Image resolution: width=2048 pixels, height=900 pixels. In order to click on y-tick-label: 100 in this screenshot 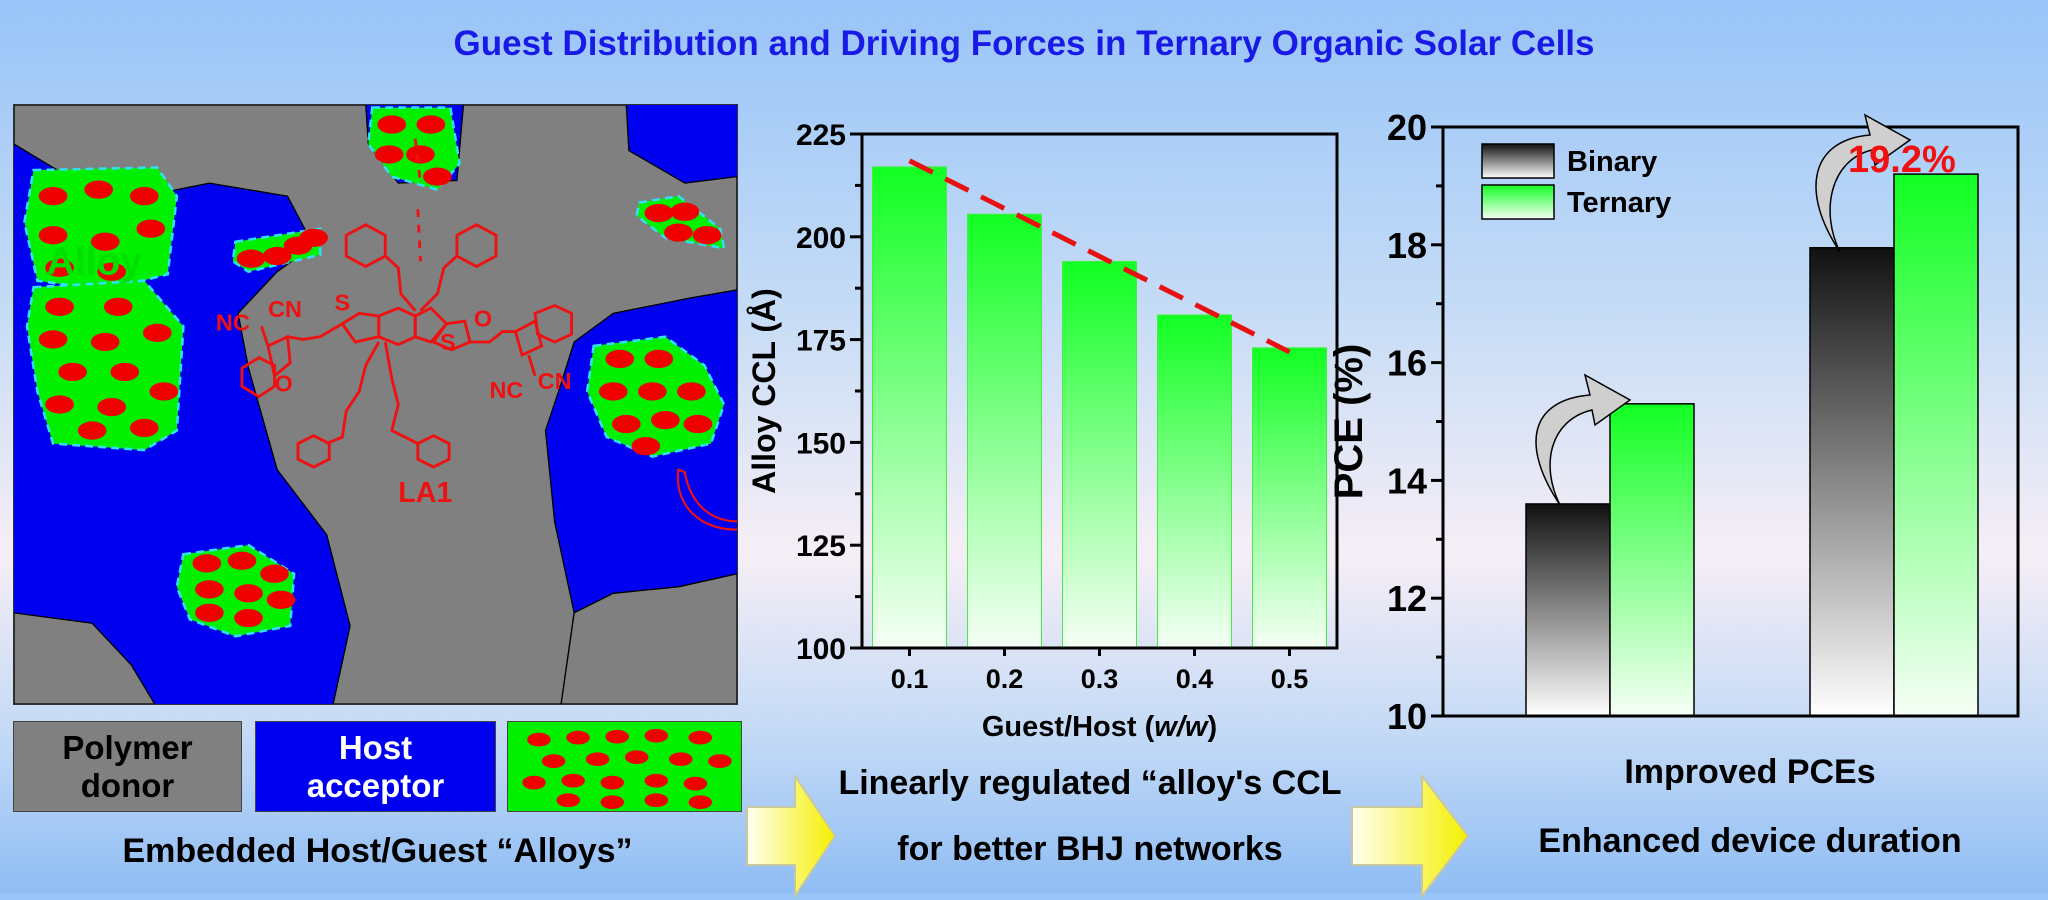, I will do `click(821, 649)`.